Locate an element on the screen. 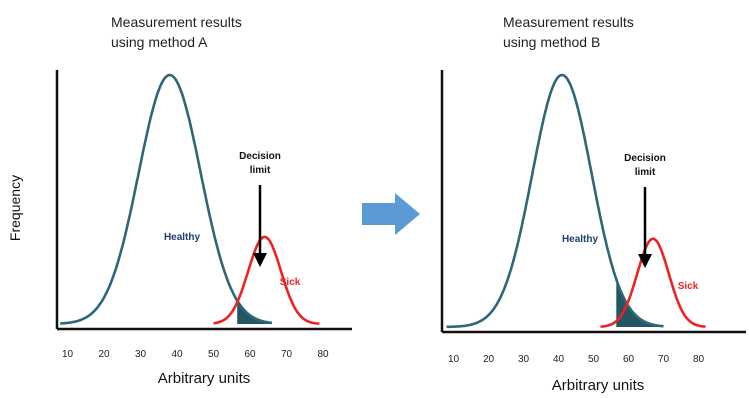 This screenshot has width=749, height=398. panel-b-x-ticks: 10 20 30 40 50 60 70 80 is located at coordinates (576, 359).